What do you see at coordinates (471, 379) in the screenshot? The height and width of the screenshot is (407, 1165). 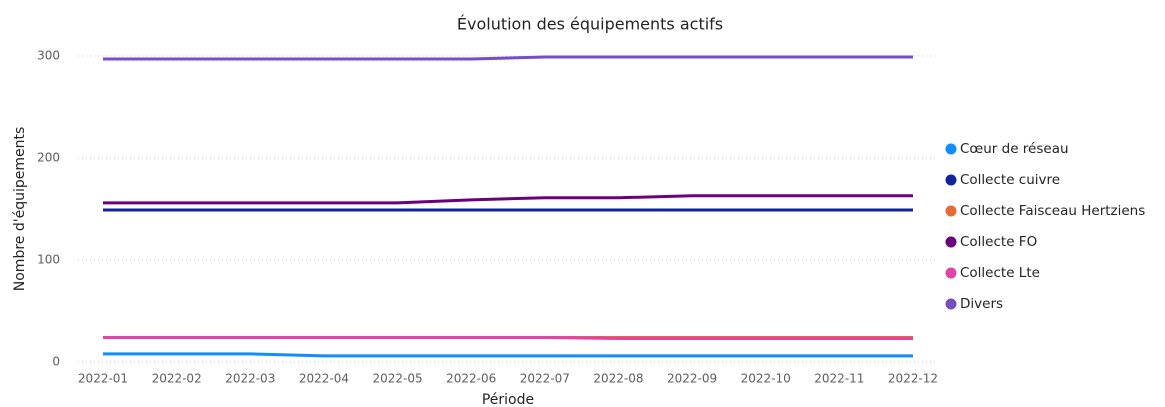 I see `x-tick-label: 2022-06` at bounding box center [471, 379].